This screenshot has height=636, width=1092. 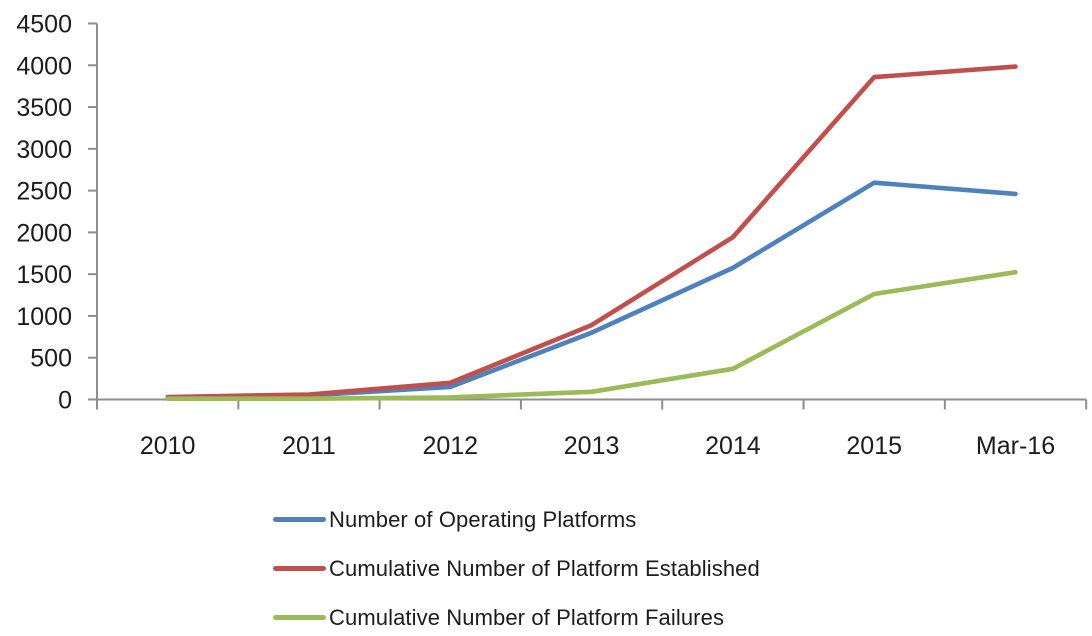 I want to click on legend-item-operating-platforms: Number of Operating Platforms, so click(x=516, y=519).